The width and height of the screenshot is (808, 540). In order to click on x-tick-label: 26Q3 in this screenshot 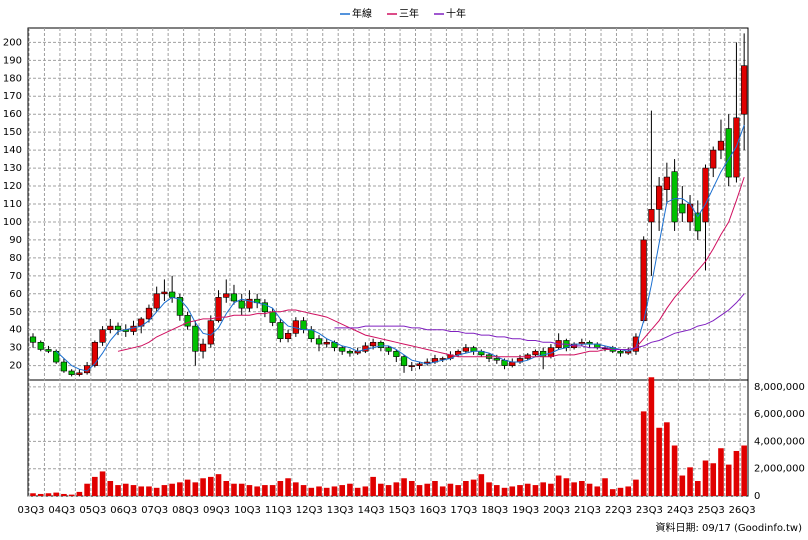, I will do `click(742, 510)`.